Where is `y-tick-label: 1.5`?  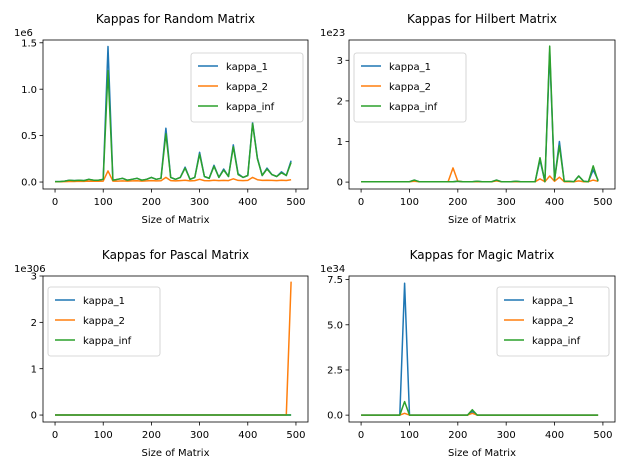
y-tick-label: 1.5 is located at coordinates (29, 43).